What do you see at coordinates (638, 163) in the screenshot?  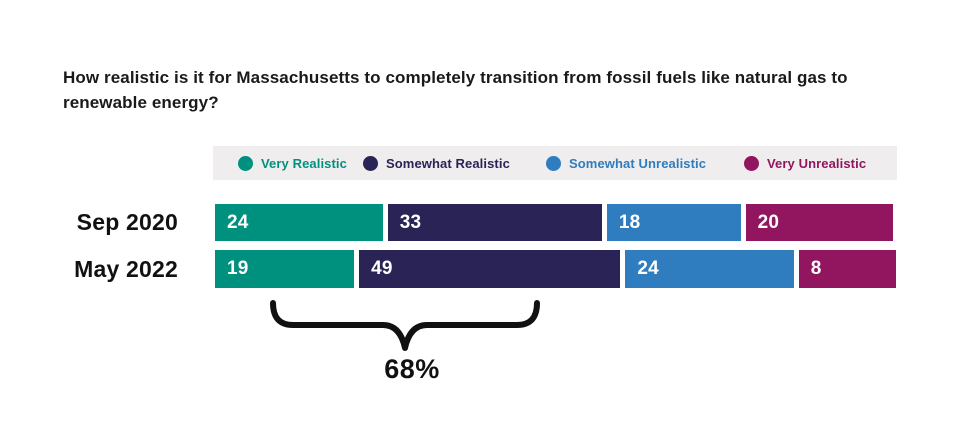 I see `legend-label: Somewhat Unrealistic` at bounding box center [638, 163].